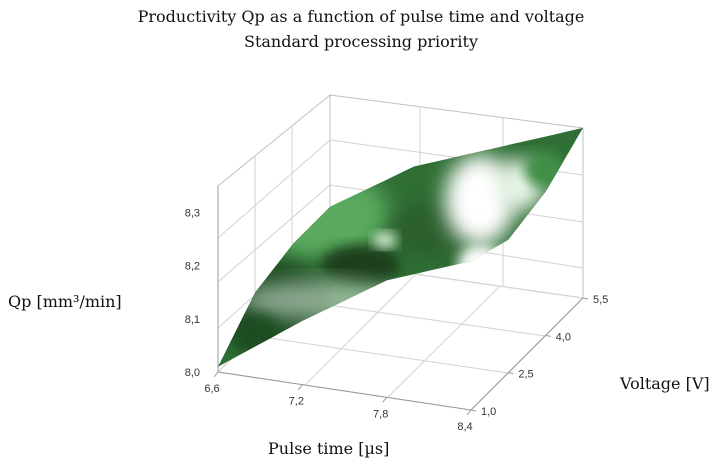  I want to click on x-axis-label: Pulse time [µs], so click(328, 448).